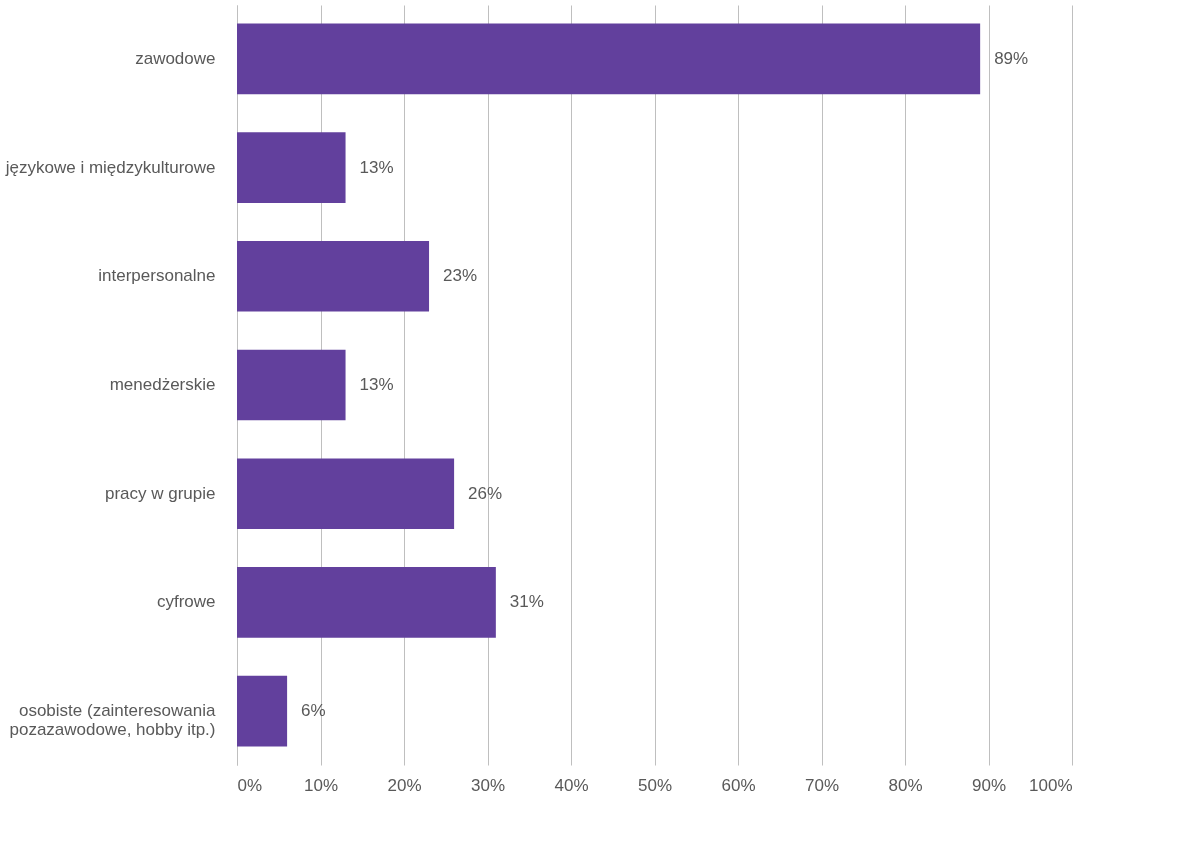 Image resolution: width=1177 pixels, height=844 pixels. Describe the element at coordinates (175, 58) in the screenshot. I see `y-tick-label: zawodowe` at that location.